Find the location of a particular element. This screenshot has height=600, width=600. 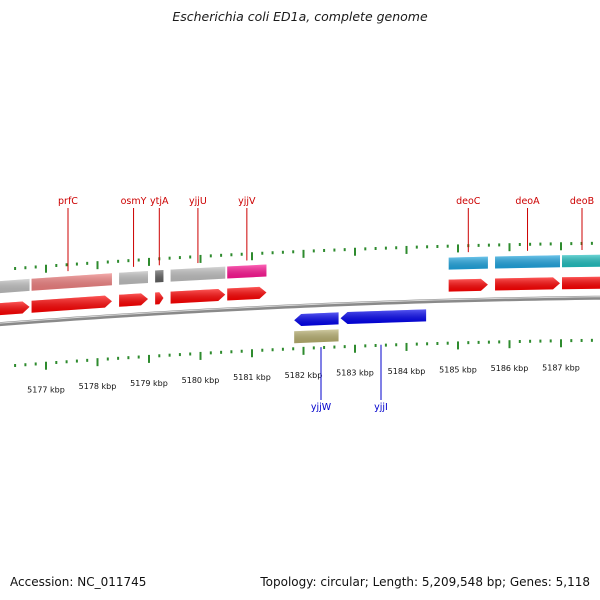

gene-label-yjjI: yjjI is located at coordinates (381, 407).